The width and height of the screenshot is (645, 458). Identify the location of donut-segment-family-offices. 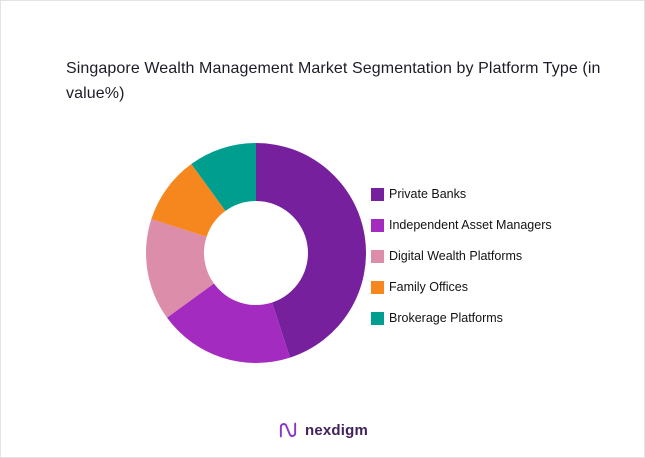
(188, 200).